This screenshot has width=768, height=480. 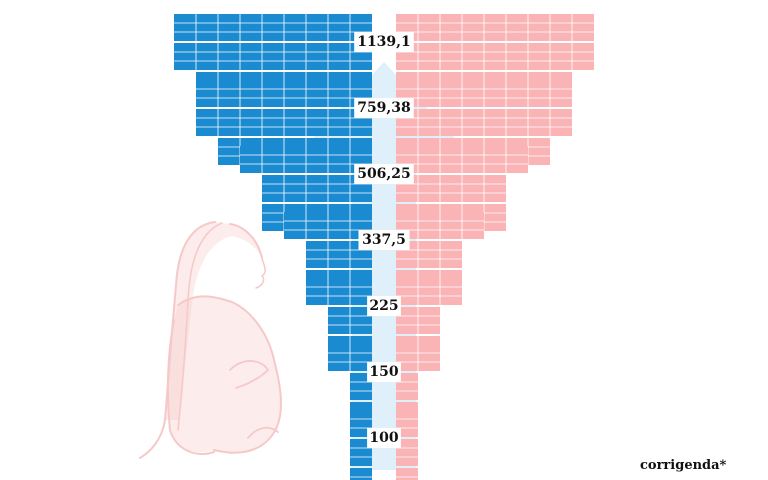 I want to click on level-label: 100, so click(x=383, y=438).